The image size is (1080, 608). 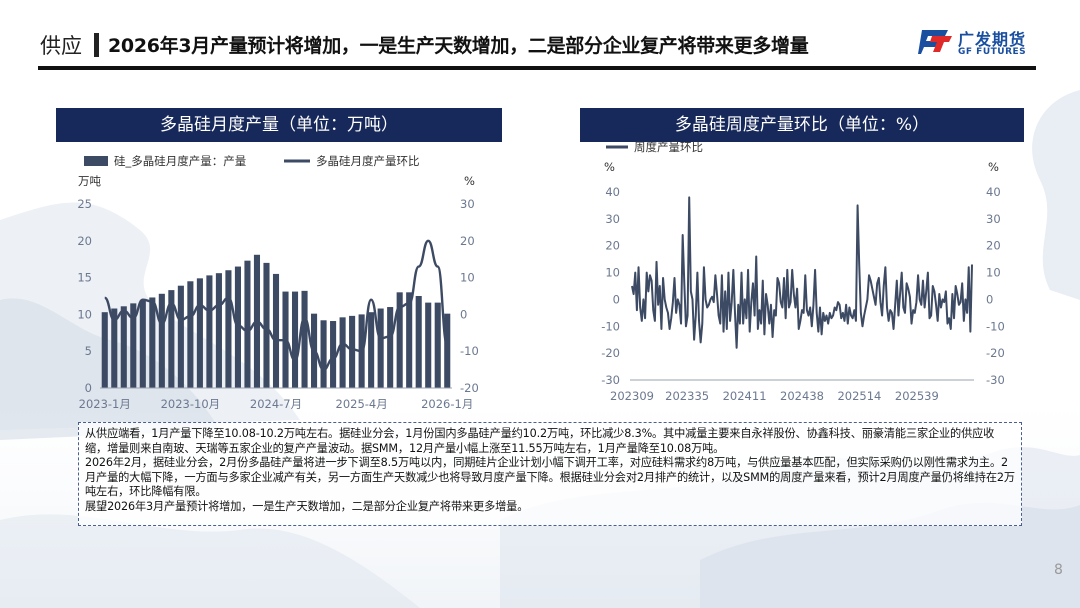 What do you see at coordinates (995, 326) in the screenshot?
I see `weekly-right-tick-label: -10` at bounding box center [995, 326].